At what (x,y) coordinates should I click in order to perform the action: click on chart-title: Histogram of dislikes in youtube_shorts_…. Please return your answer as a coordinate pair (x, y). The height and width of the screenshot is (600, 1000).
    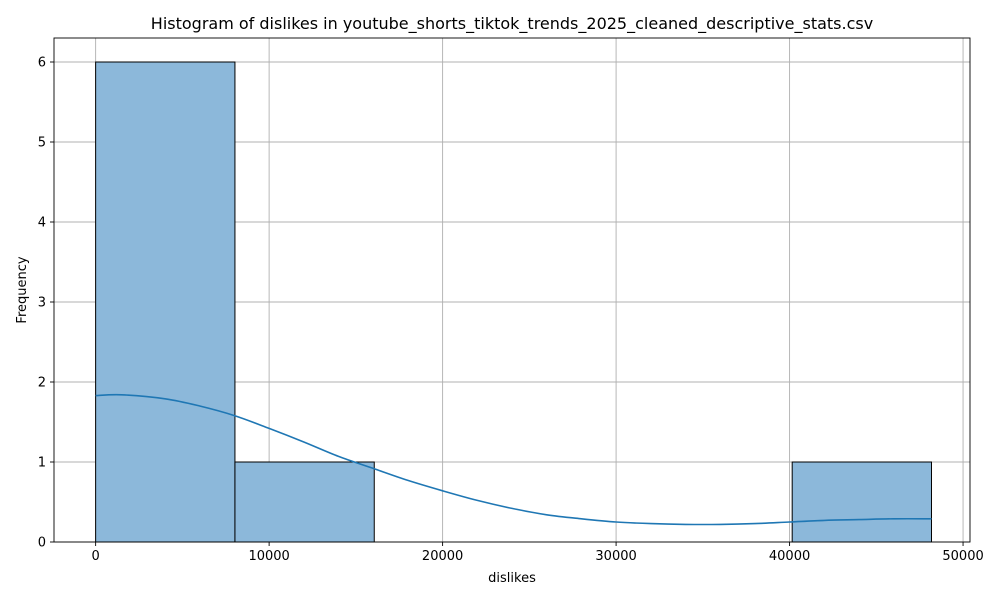
    Looking at the image, I should click on (512, 24).